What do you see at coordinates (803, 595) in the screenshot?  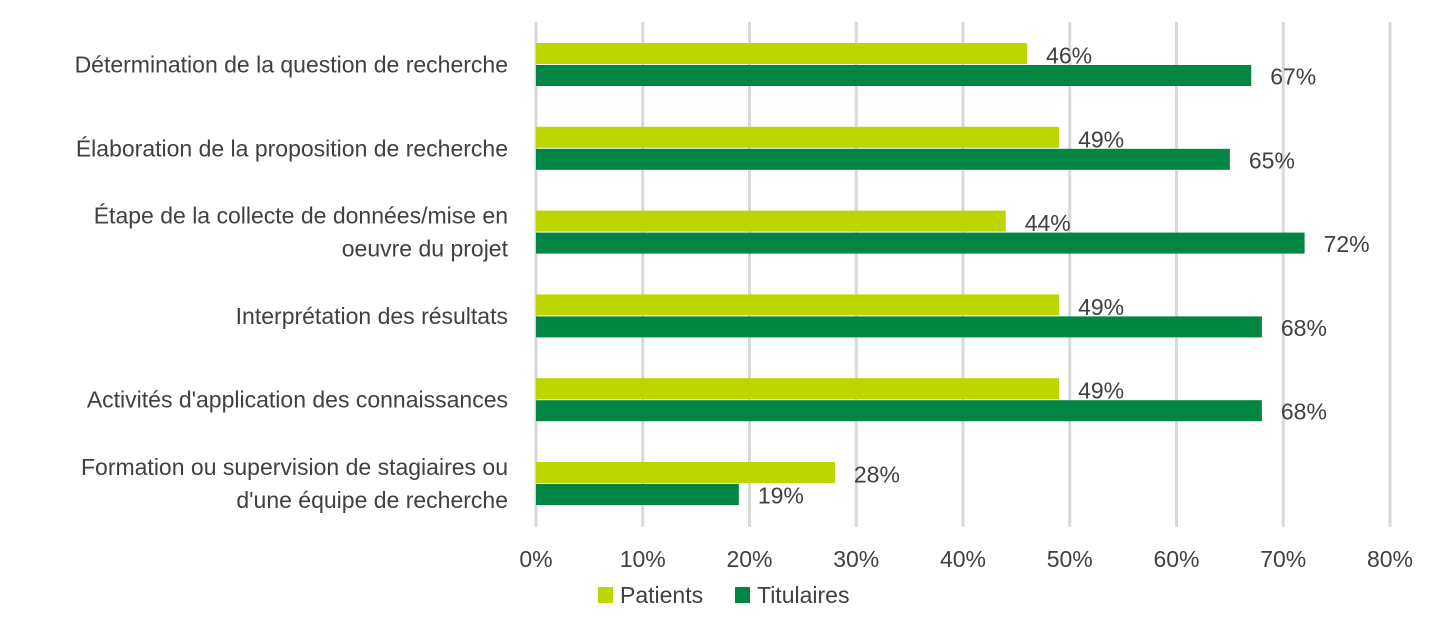 I see `legend-label-titulaires: Titulaires` at bounding box center [803, 595].